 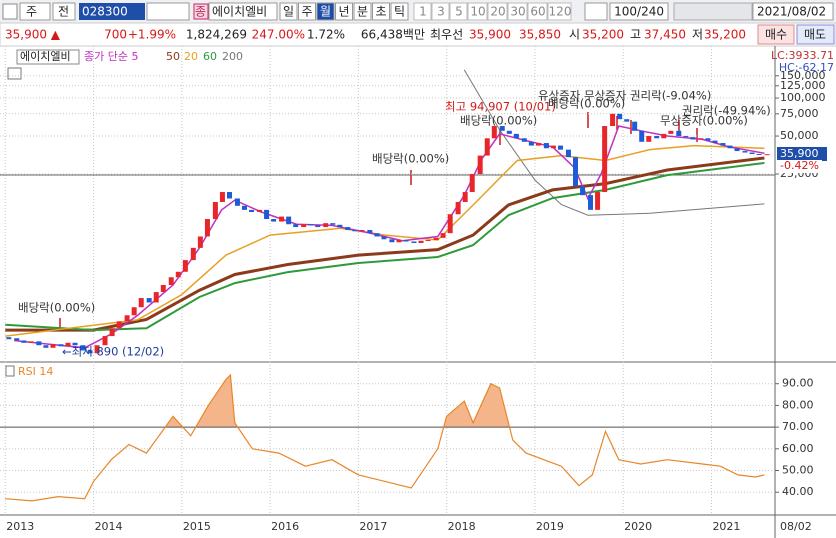 What do you see at coordinates (35, 11) in the screenshot?
I see `market-select` at bounding box center [35, 11].